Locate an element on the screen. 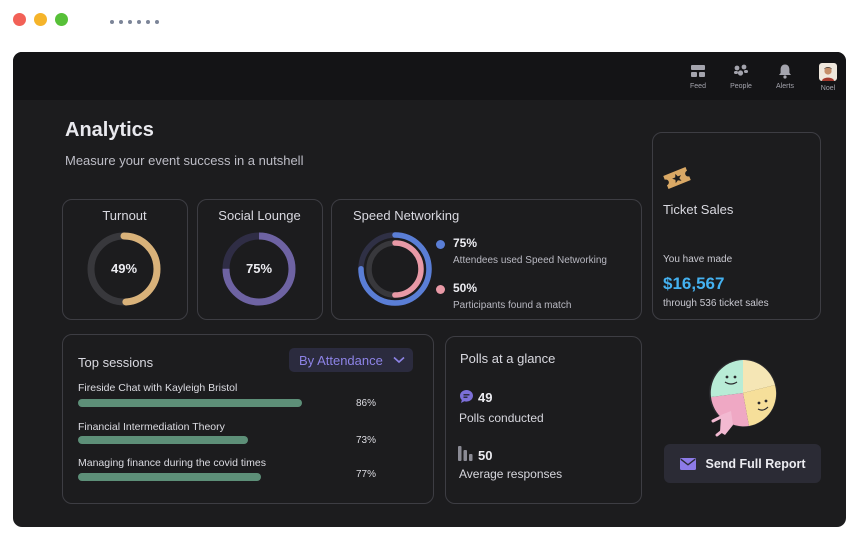  envelope-icon is located at coordinates (687, 463).